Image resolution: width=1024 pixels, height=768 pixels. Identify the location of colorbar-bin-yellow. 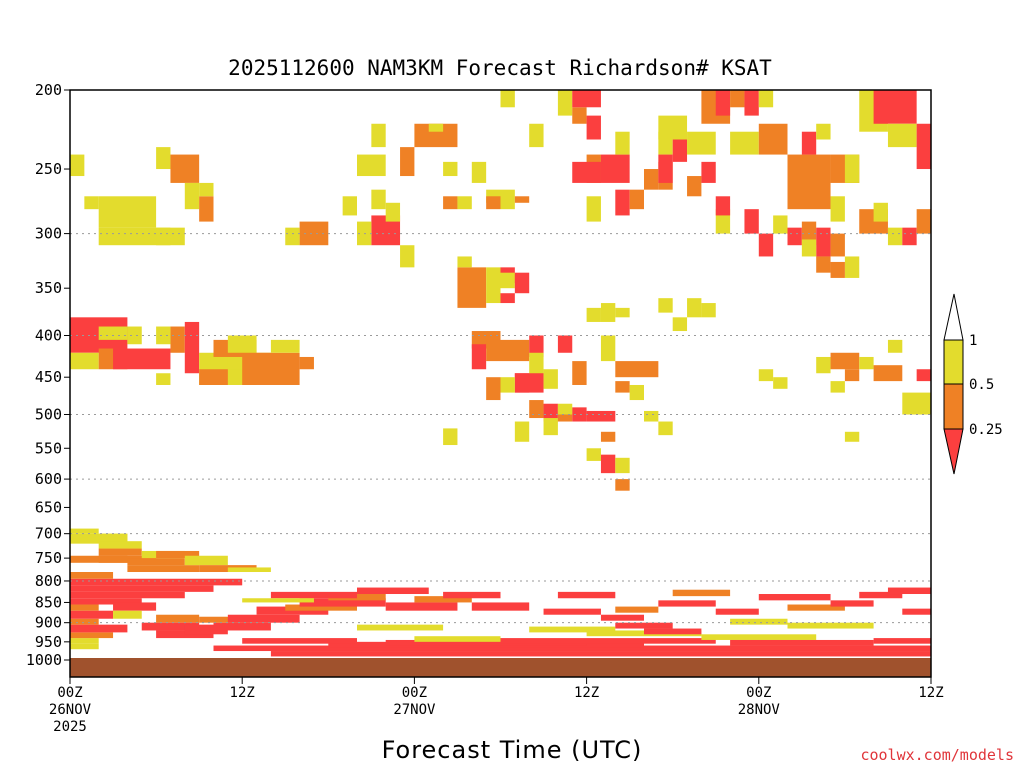
(953, 362).